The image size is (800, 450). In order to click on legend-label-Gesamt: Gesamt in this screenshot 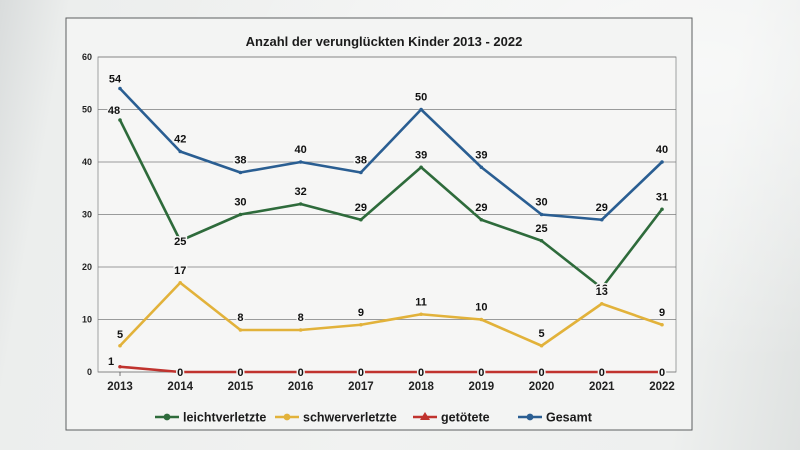, I will do `click(569, 418)`.